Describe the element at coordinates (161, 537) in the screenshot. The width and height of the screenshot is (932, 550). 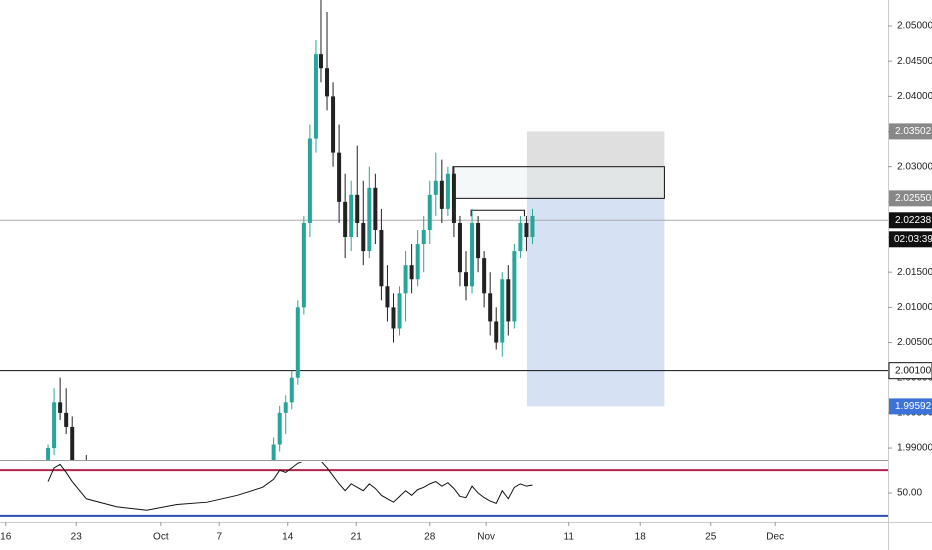
I see `x-tick-label: Oct` at that location.